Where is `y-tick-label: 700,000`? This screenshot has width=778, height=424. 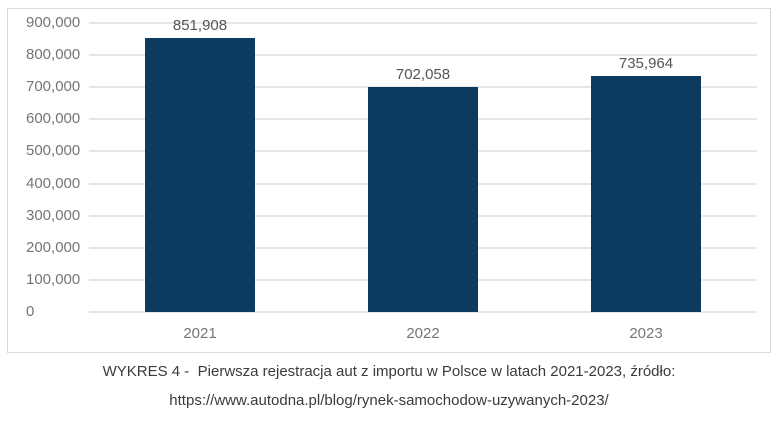 y-tick-label: 700,000 is located at coordinates (53, 86).